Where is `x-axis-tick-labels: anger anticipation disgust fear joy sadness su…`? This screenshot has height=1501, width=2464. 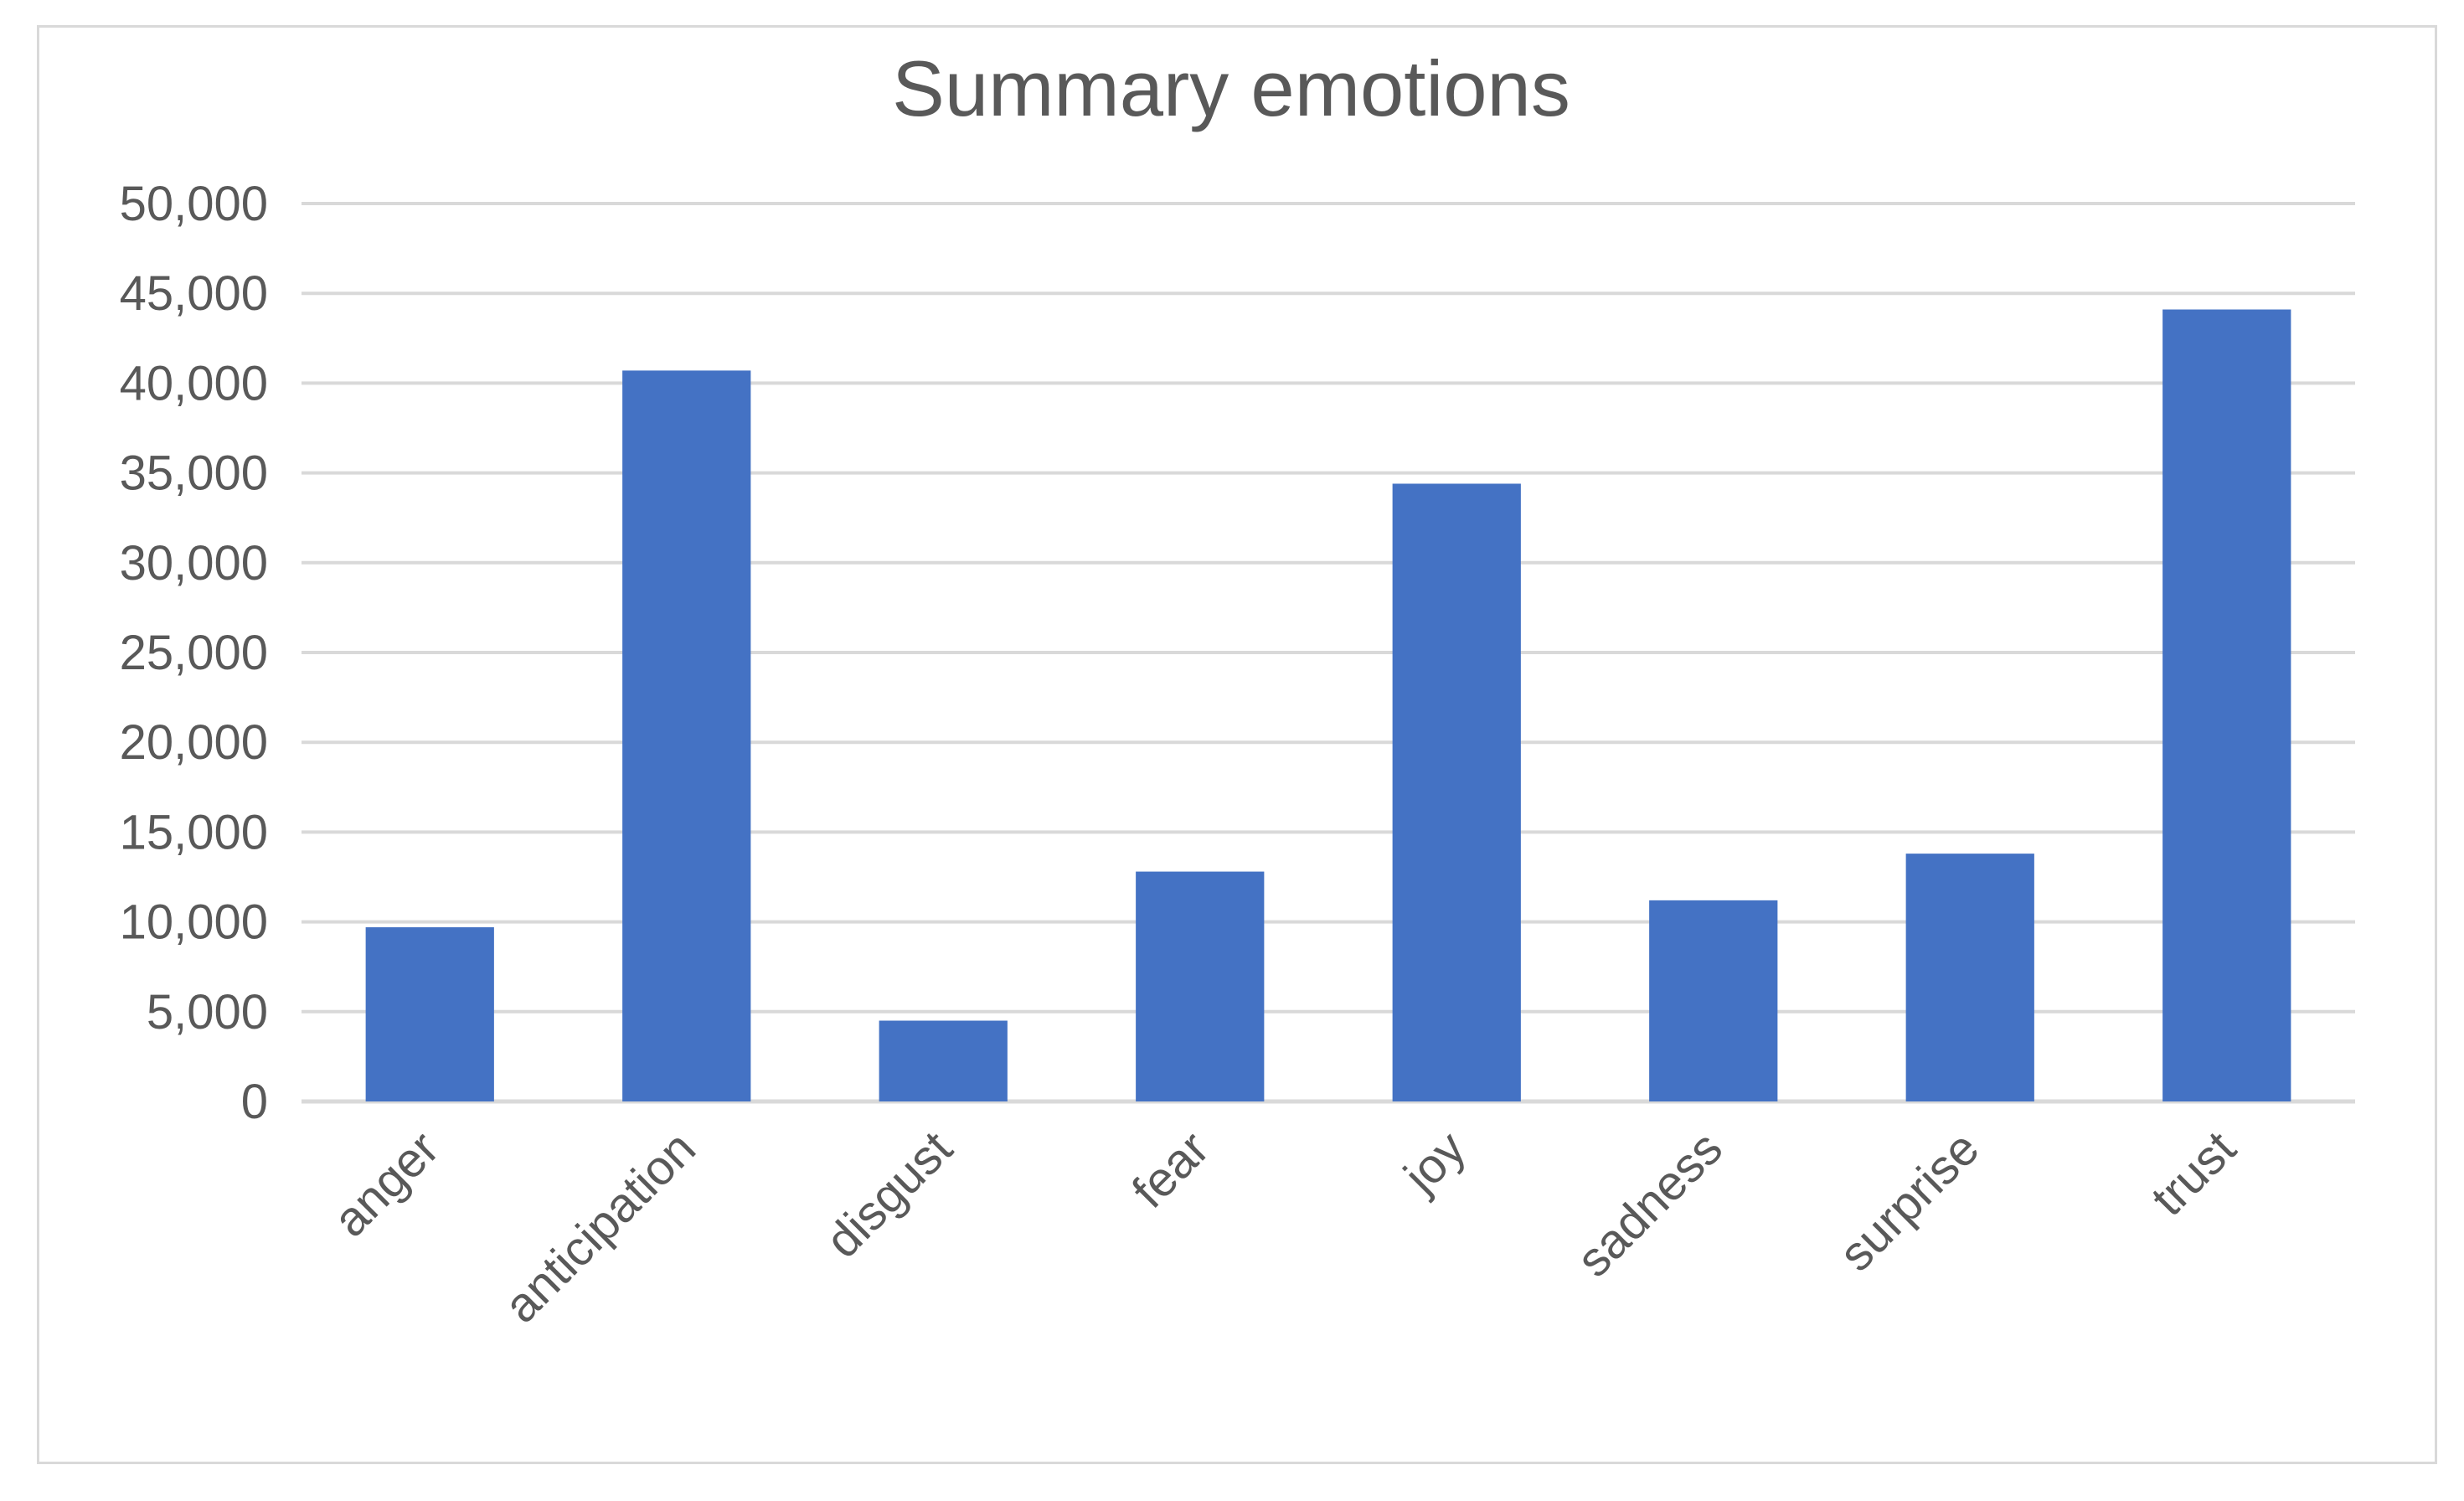 x-axis-tick-labels: anger anticipation disgust fear joy sadness su… is located at coordinates (1284, 1227).